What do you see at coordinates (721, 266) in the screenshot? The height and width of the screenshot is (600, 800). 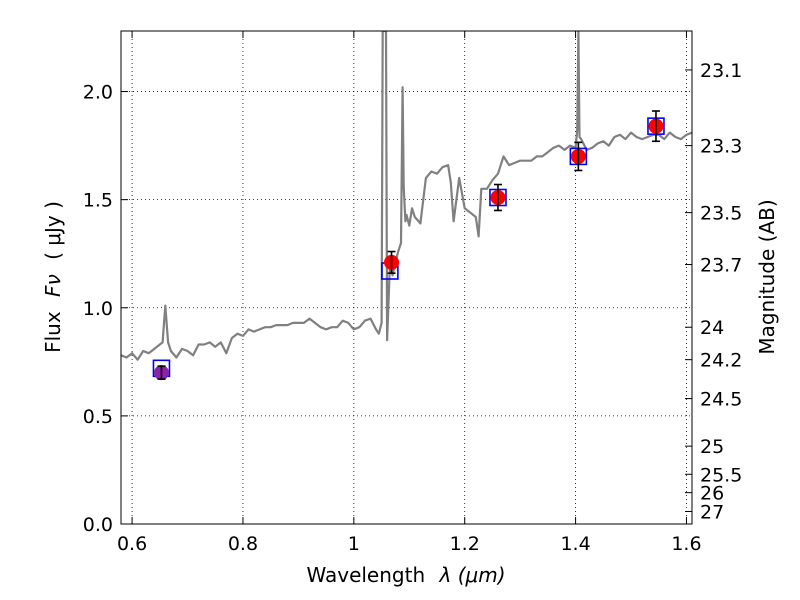 I see `magnitude-tick-label: 23.7` at bounding box center [721, 266].